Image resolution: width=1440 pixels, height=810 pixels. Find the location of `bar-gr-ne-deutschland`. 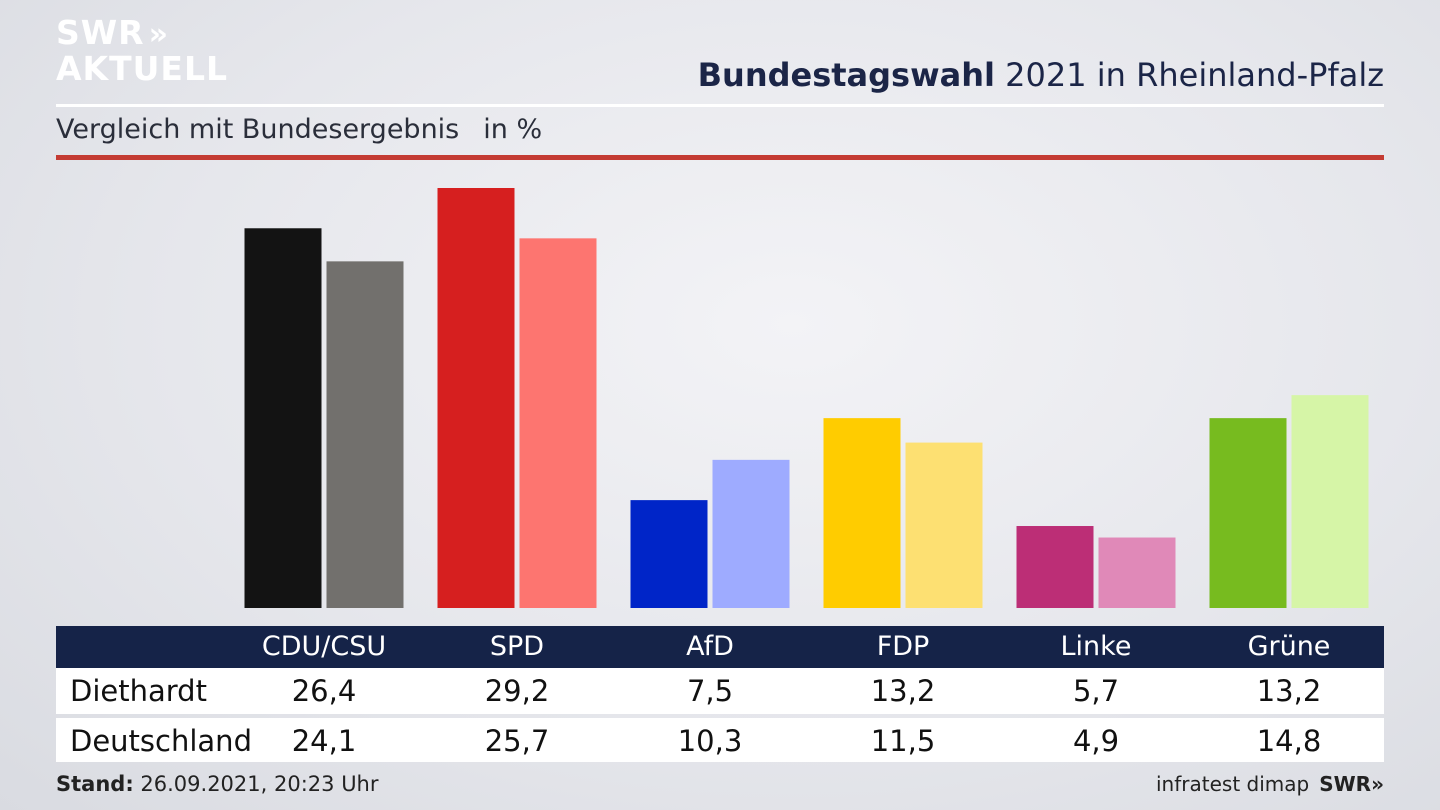

bar-gr-ne-deutschland is located at coordinates (1330, 501).